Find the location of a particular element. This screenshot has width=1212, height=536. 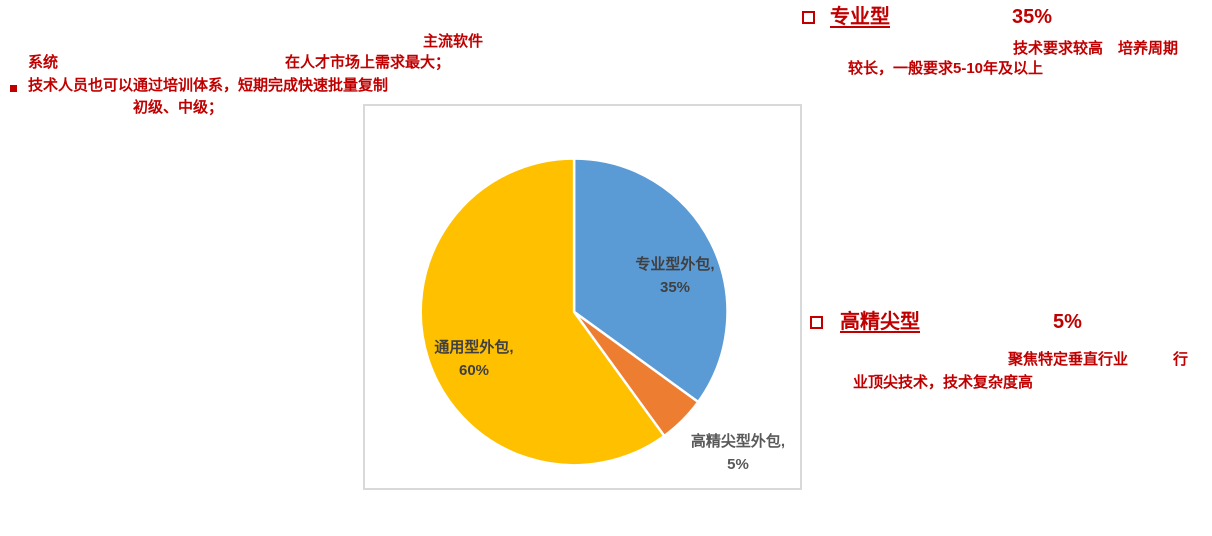

filled-square-bullet-icon is located at coordinates (13, 88).